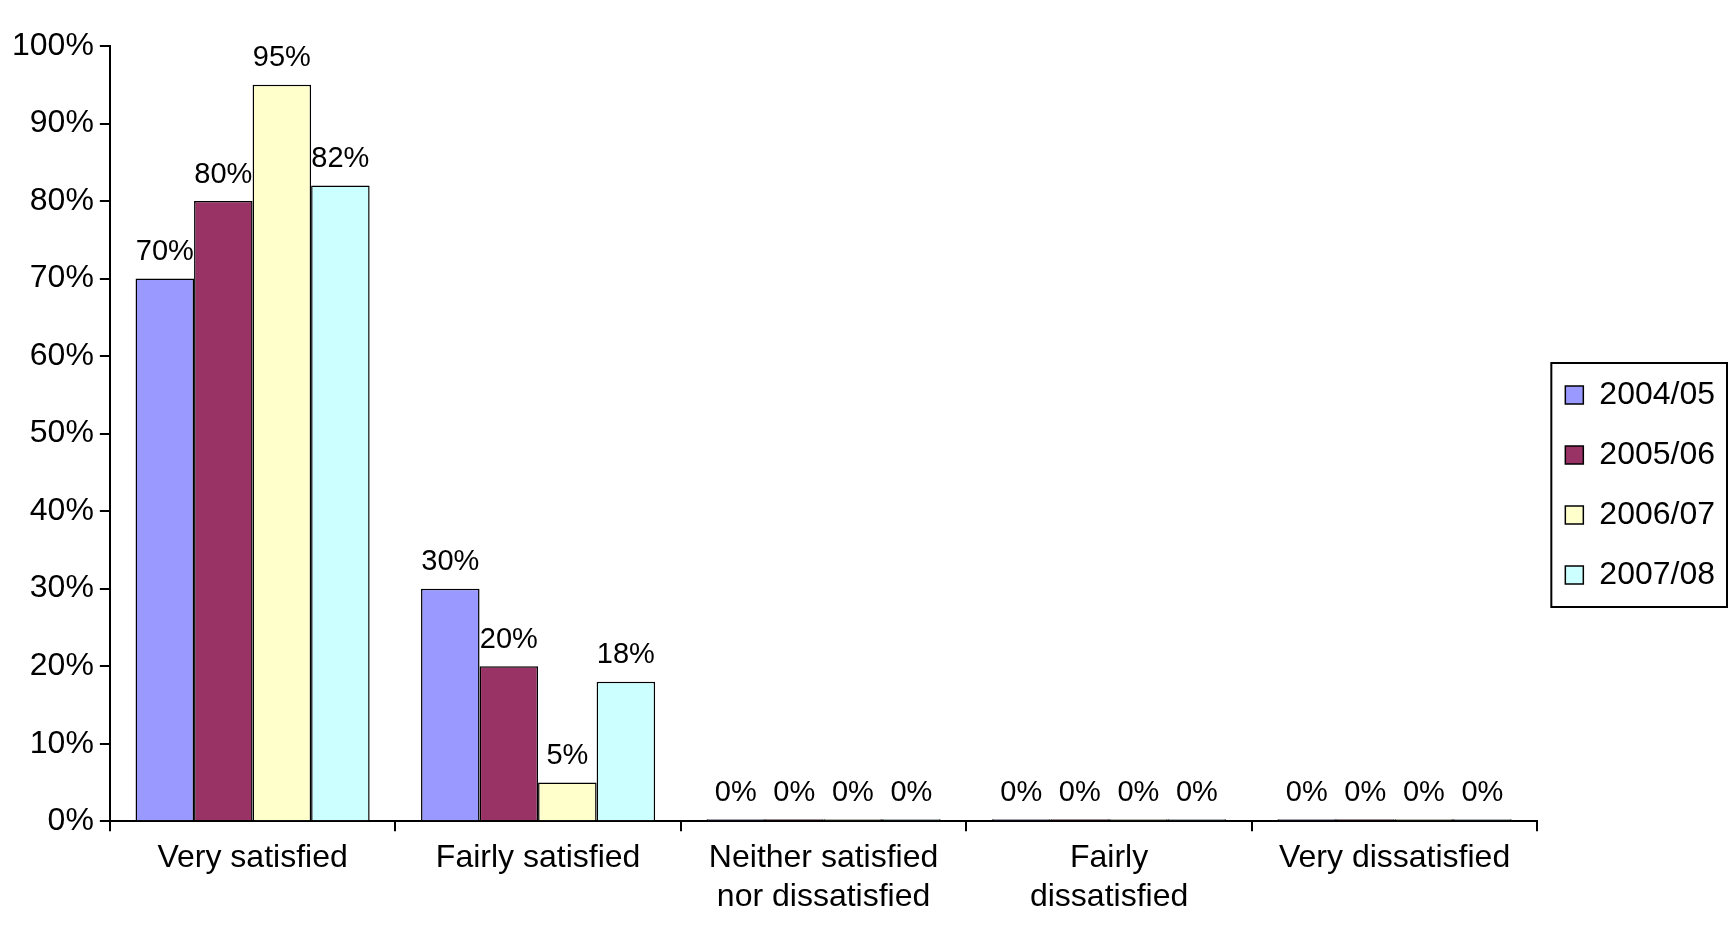 The image size is (1735, 928). What do you see at coordinates (625, 653) in the screenshot?
I see `data-label: 18%` at bounding box center [625, 653].